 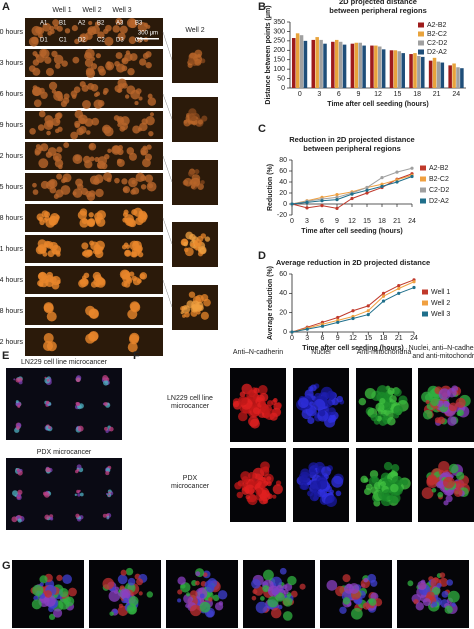 I want to click on y-axis-label: Average reduction (%), so click(x=270, y=303).